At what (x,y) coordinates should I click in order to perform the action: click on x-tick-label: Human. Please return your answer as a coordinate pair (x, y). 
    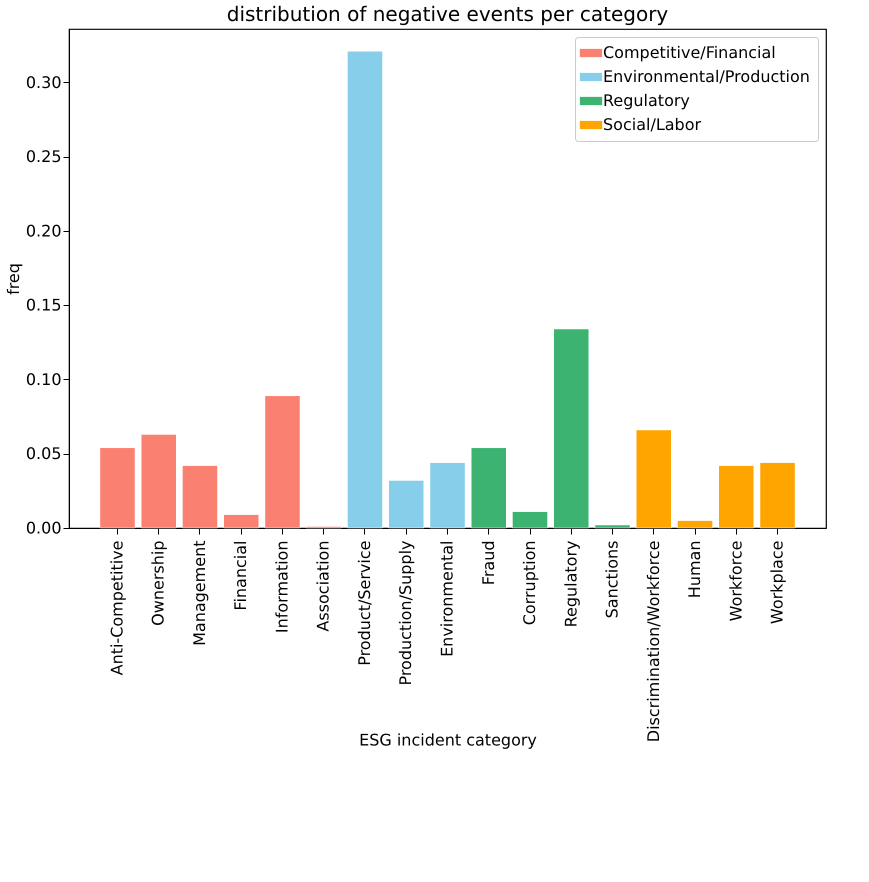
    Looking at the image, I should click on (694, 569).